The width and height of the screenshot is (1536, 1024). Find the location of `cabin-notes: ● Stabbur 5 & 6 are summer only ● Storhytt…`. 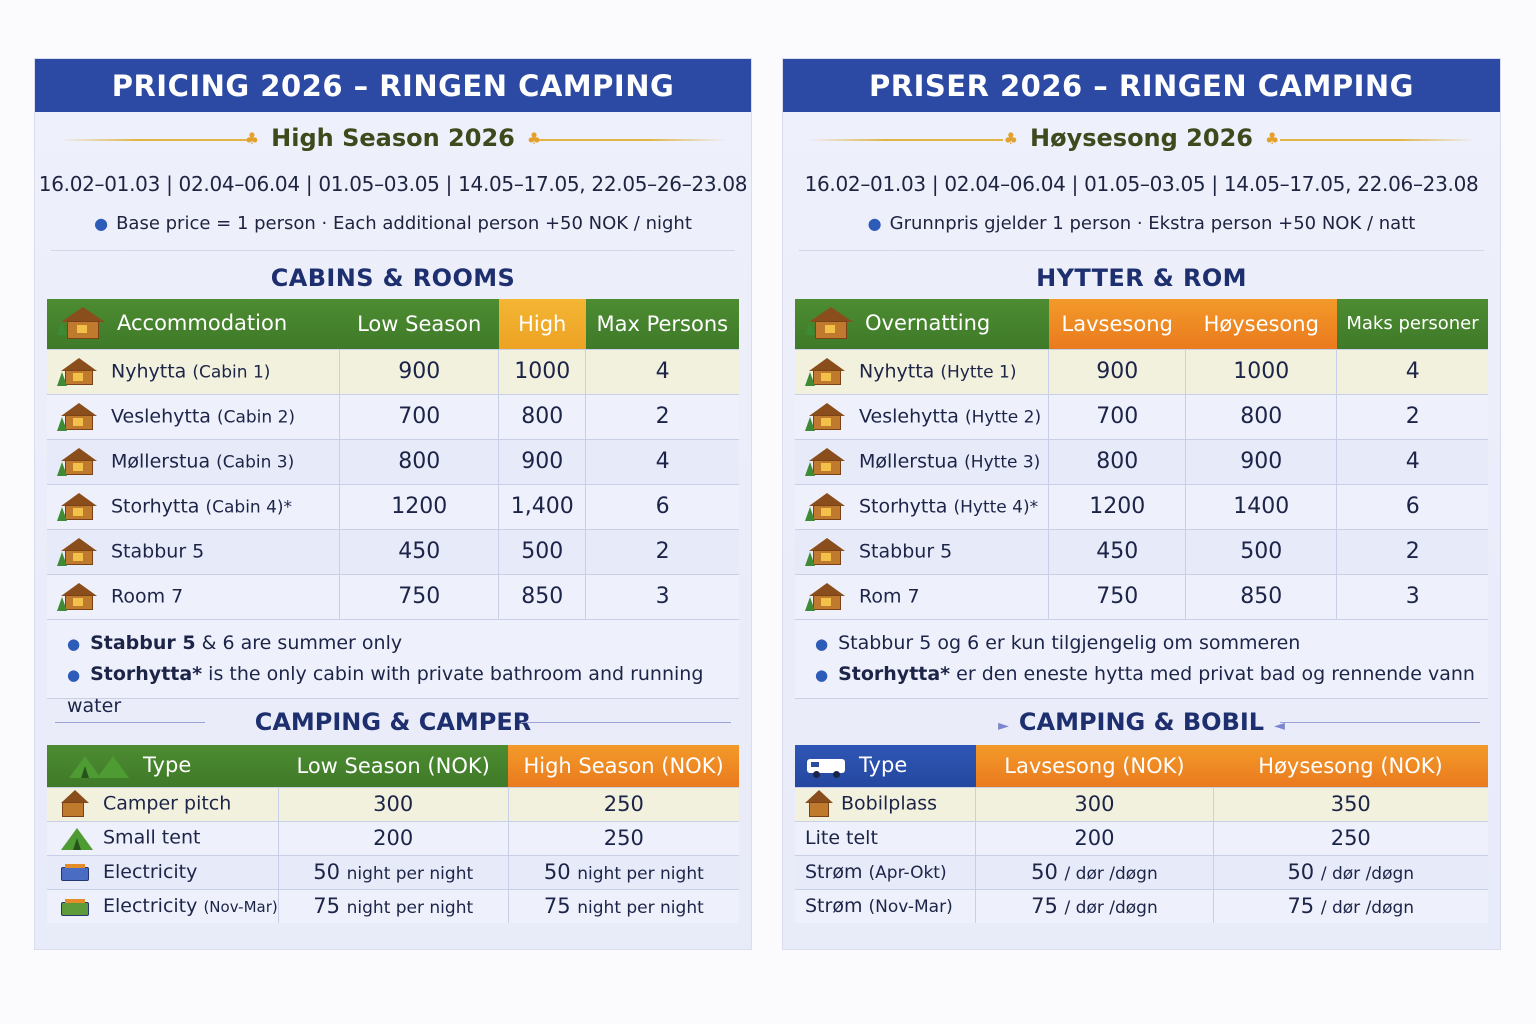

cabin-notes: ● Stabbur 5 & 6 are summer only ● Storhytt… is located at coordinates (393, 668).